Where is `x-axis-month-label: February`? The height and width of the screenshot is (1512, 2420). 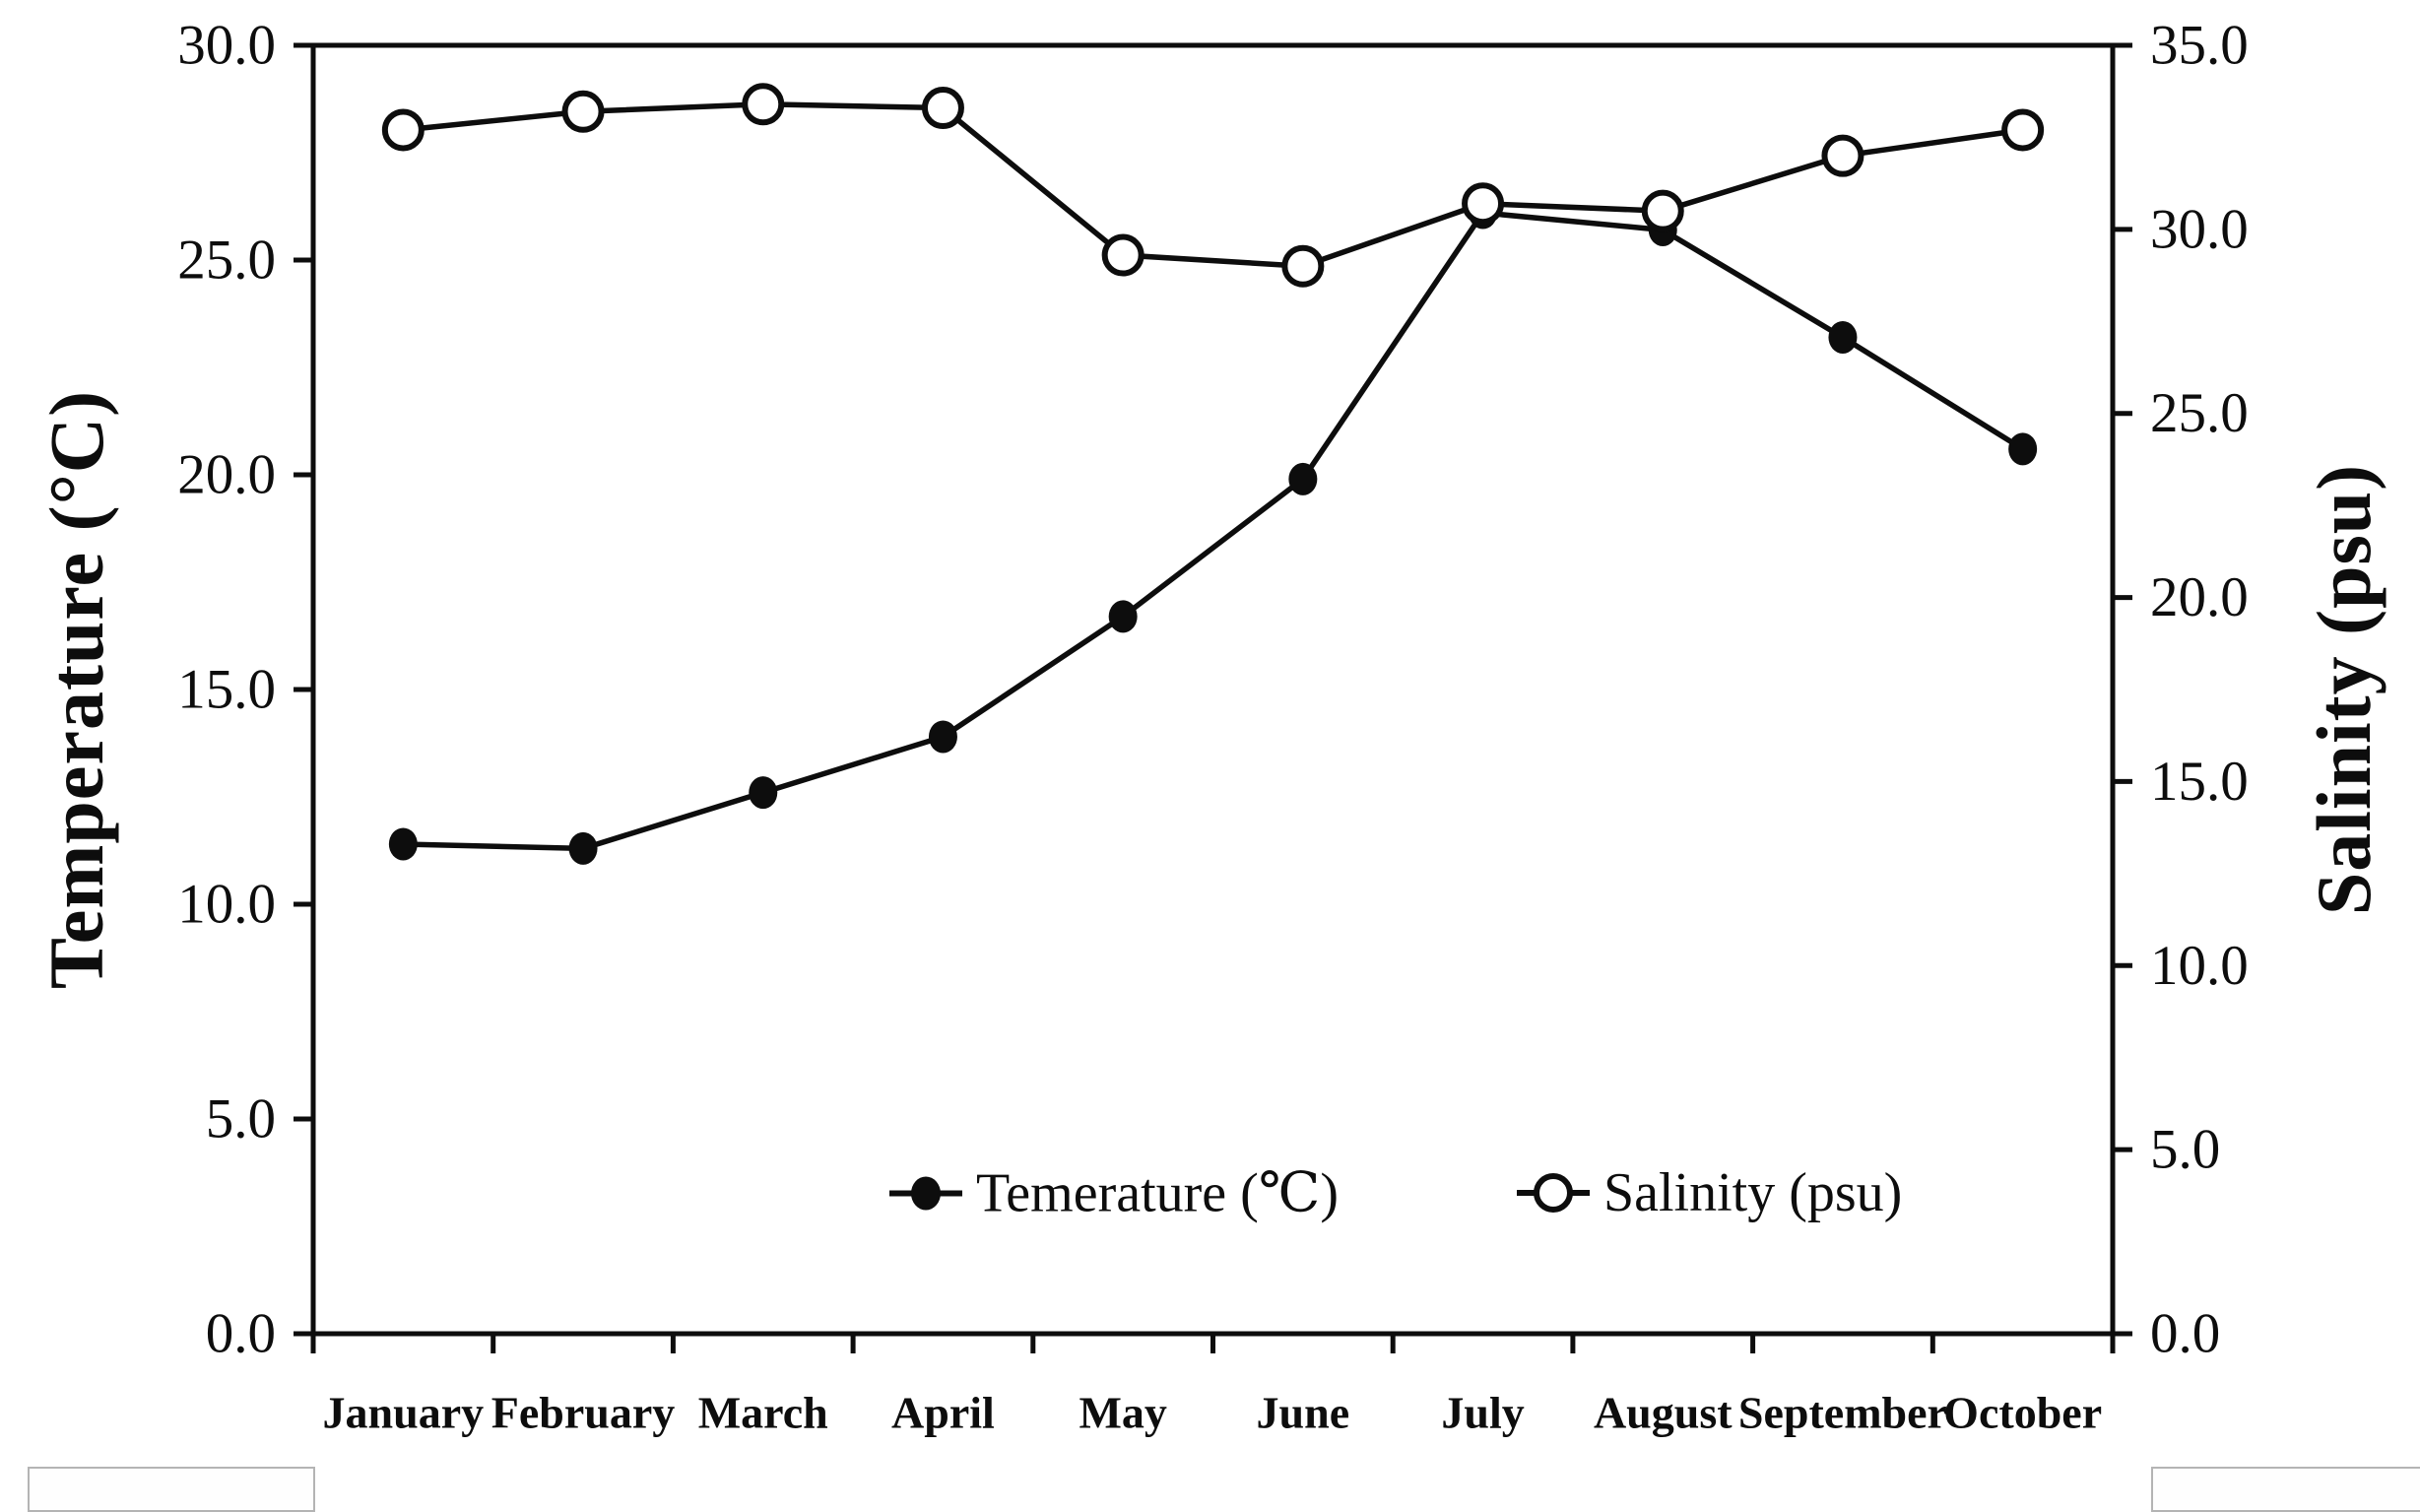 x-axis-month-label: February is located at coordinates (583, 1413).